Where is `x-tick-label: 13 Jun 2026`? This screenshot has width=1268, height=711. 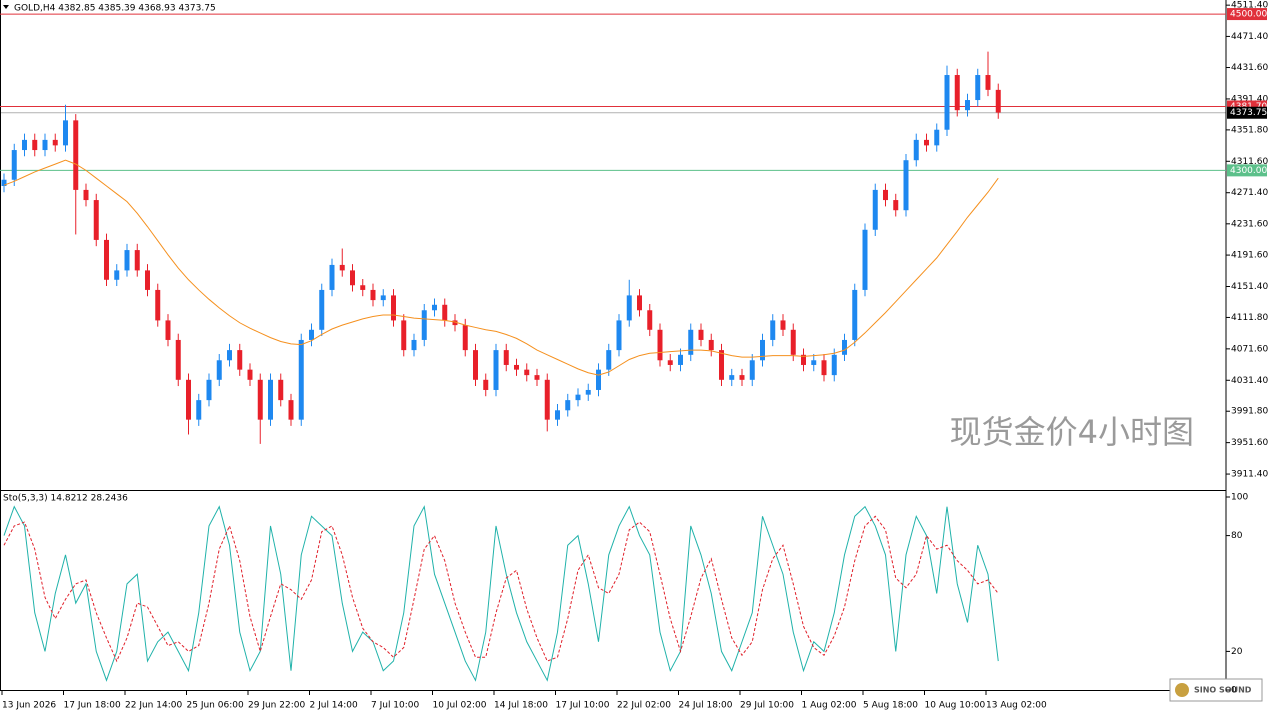
x-tick-label: 13 Jun 2026 is located at coordinates (29, 706).